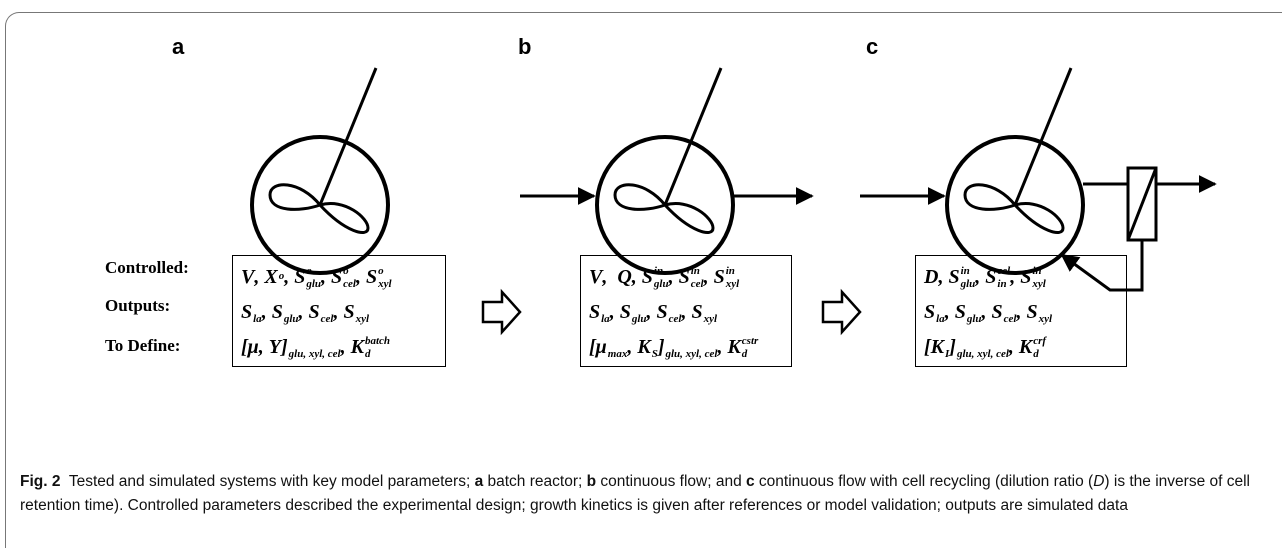  I want to click on symbol: V, so click(248, 277).